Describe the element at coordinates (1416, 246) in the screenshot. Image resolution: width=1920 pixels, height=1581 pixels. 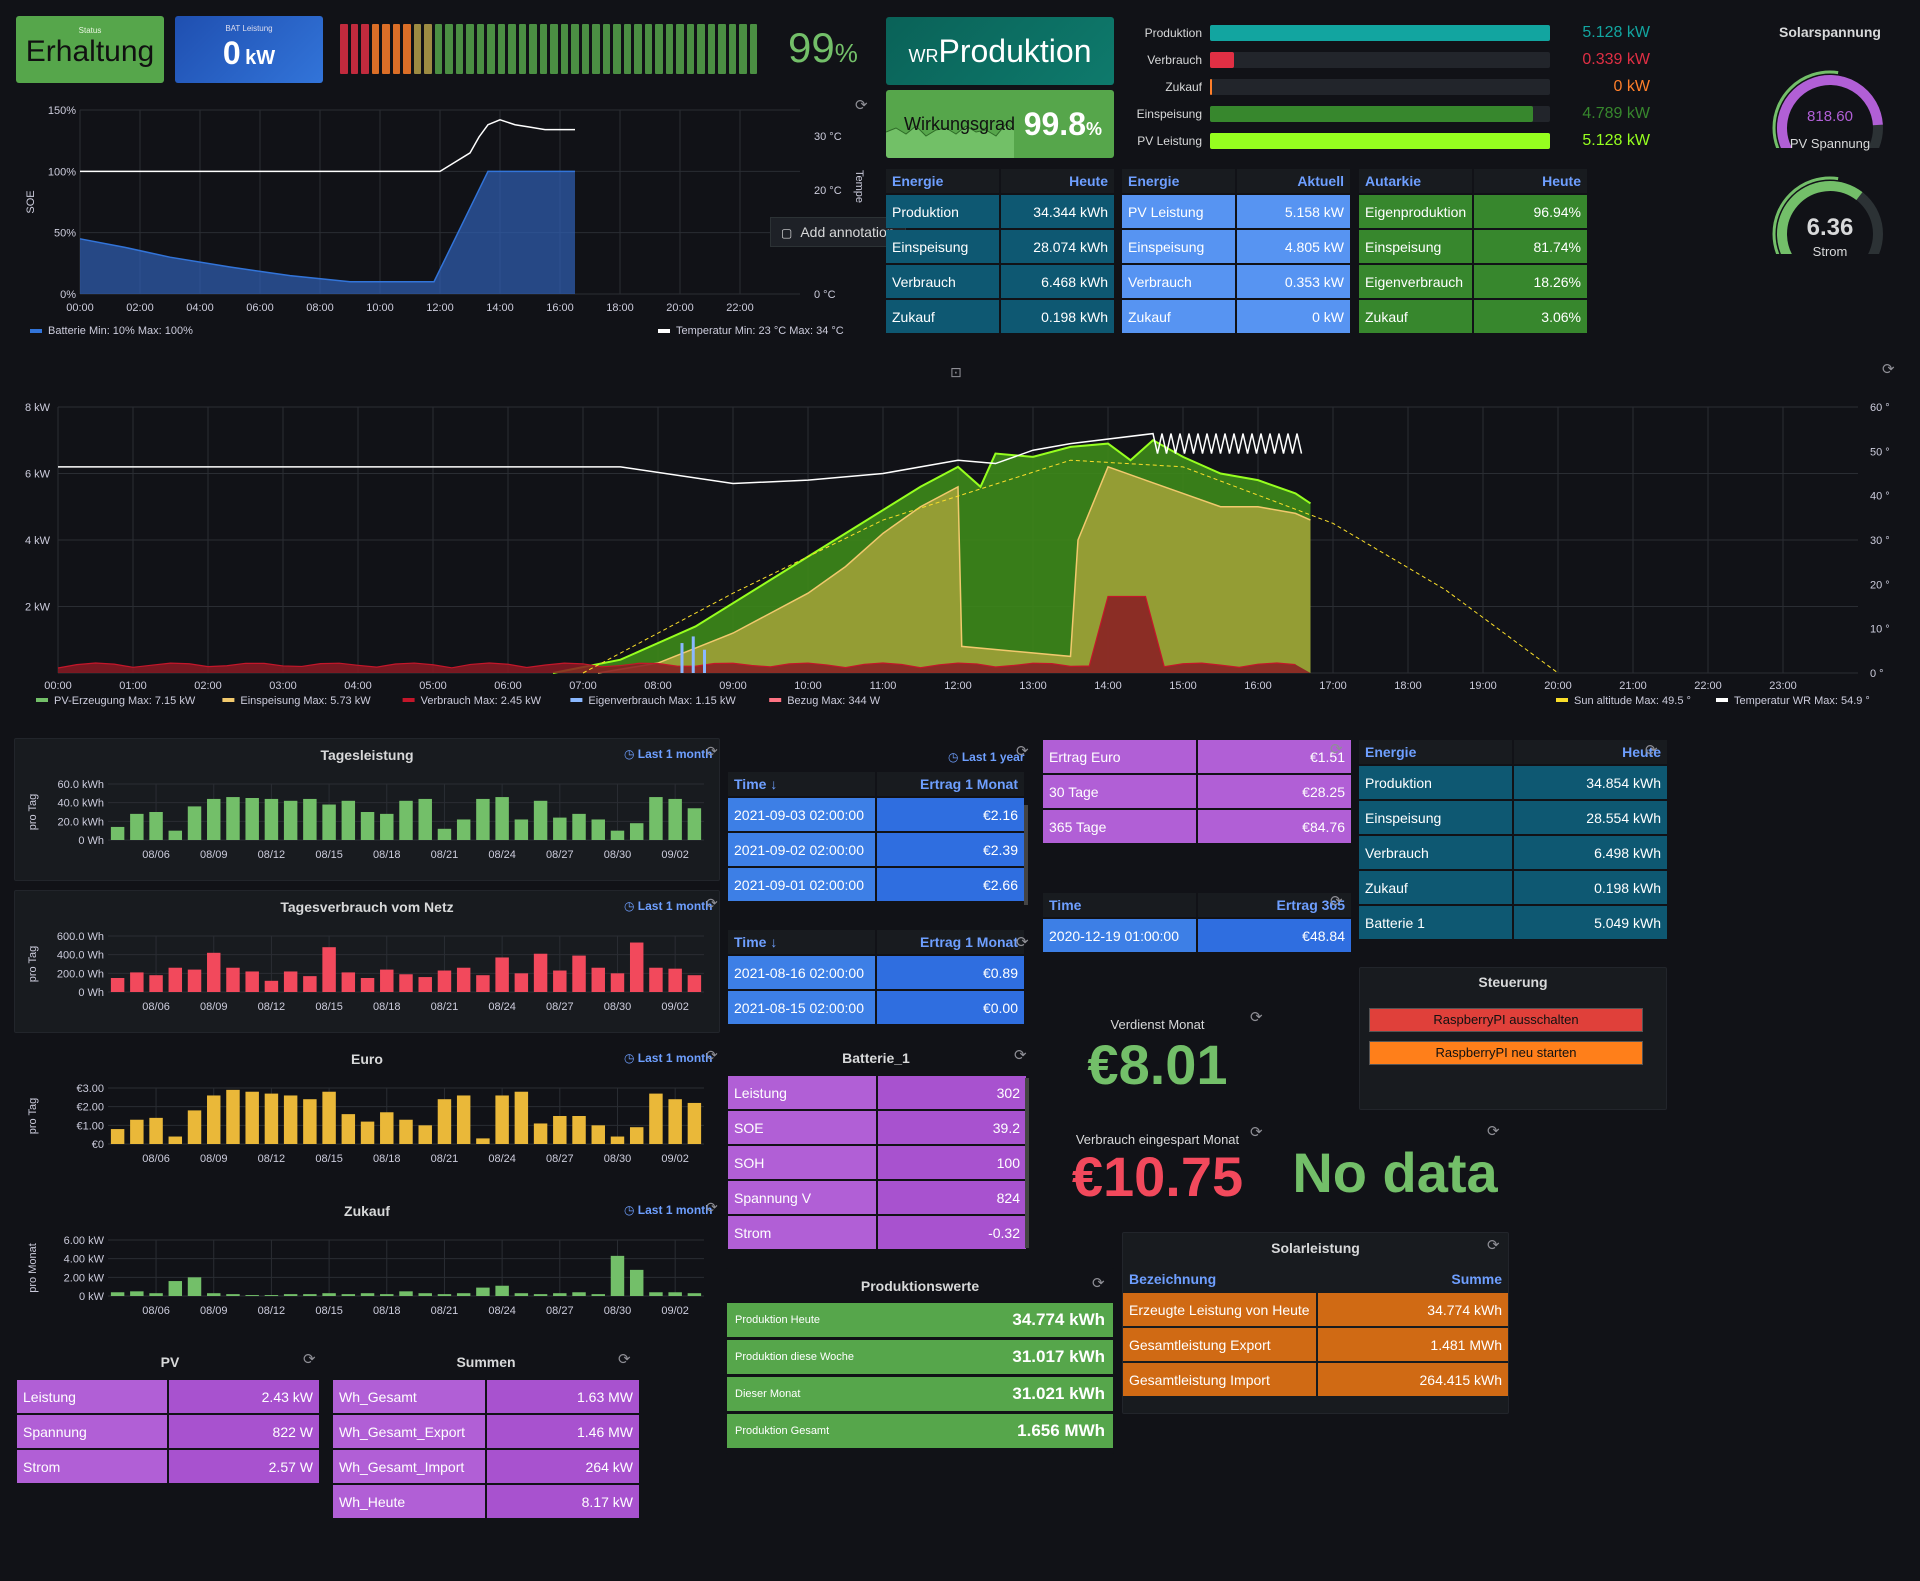
I see `cell-label: Einspeisung` at that location.